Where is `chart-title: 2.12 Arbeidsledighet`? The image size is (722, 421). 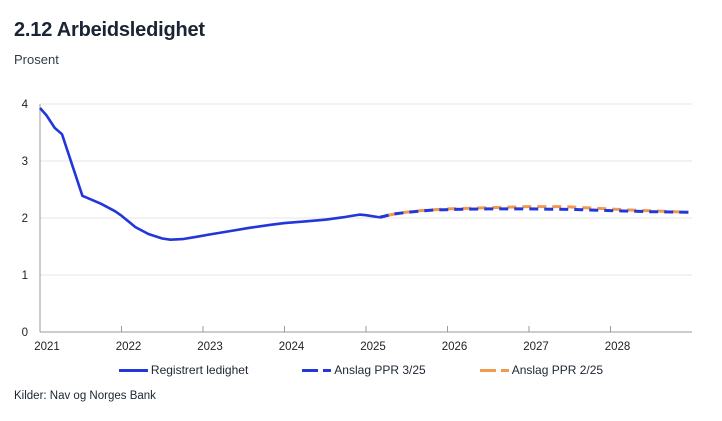
chart-title: 2.12 Arbeidsledighet is located at coordinates (109, 30).